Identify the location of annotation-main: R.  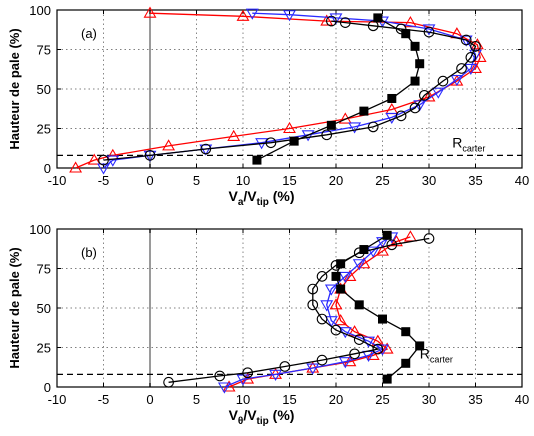
(457, 142).